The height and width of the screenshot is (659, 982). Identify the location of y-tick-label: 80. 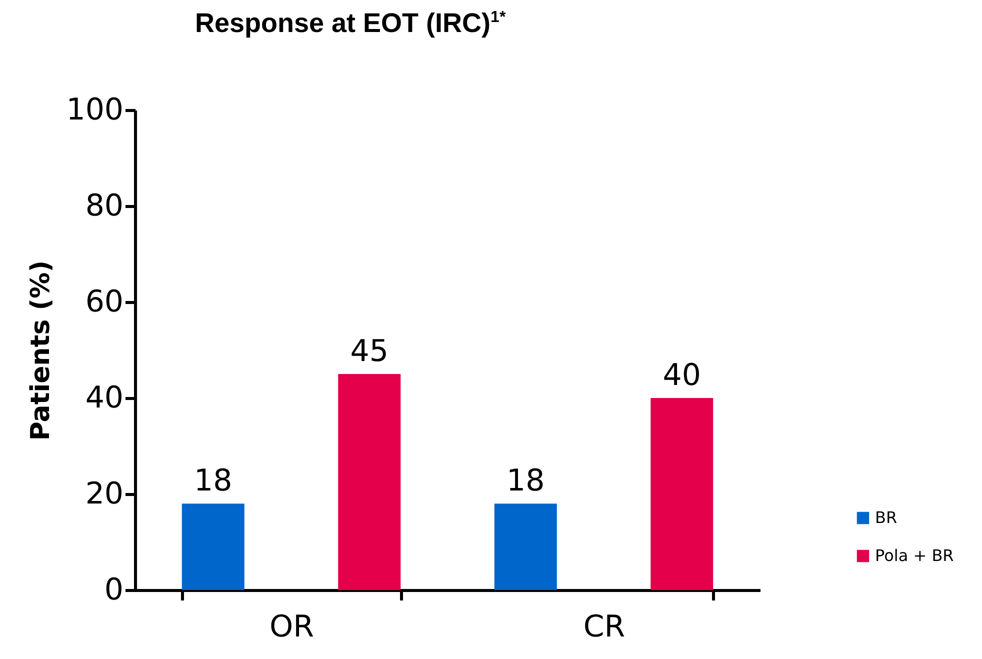
(104, 206).